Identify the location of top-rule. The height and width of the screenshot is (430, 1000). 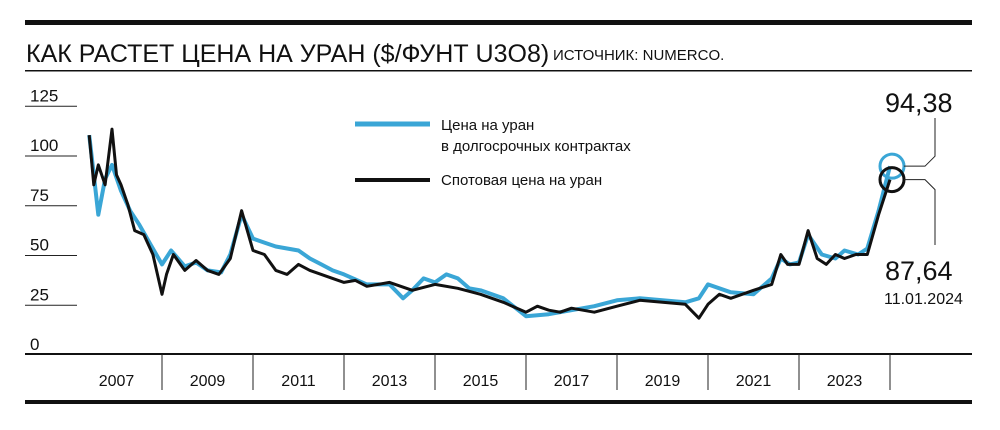
(498, 22).